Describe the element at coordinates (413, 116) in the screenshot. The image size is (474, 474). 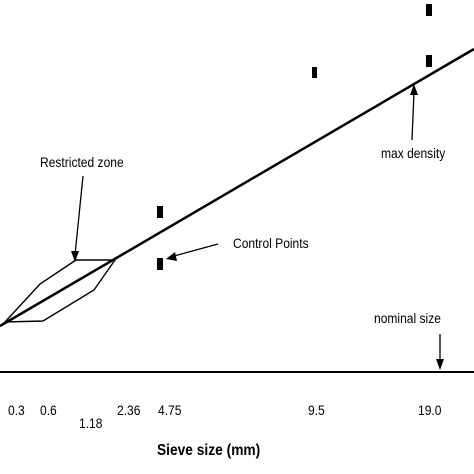
I see `max-density-leader` at that location.